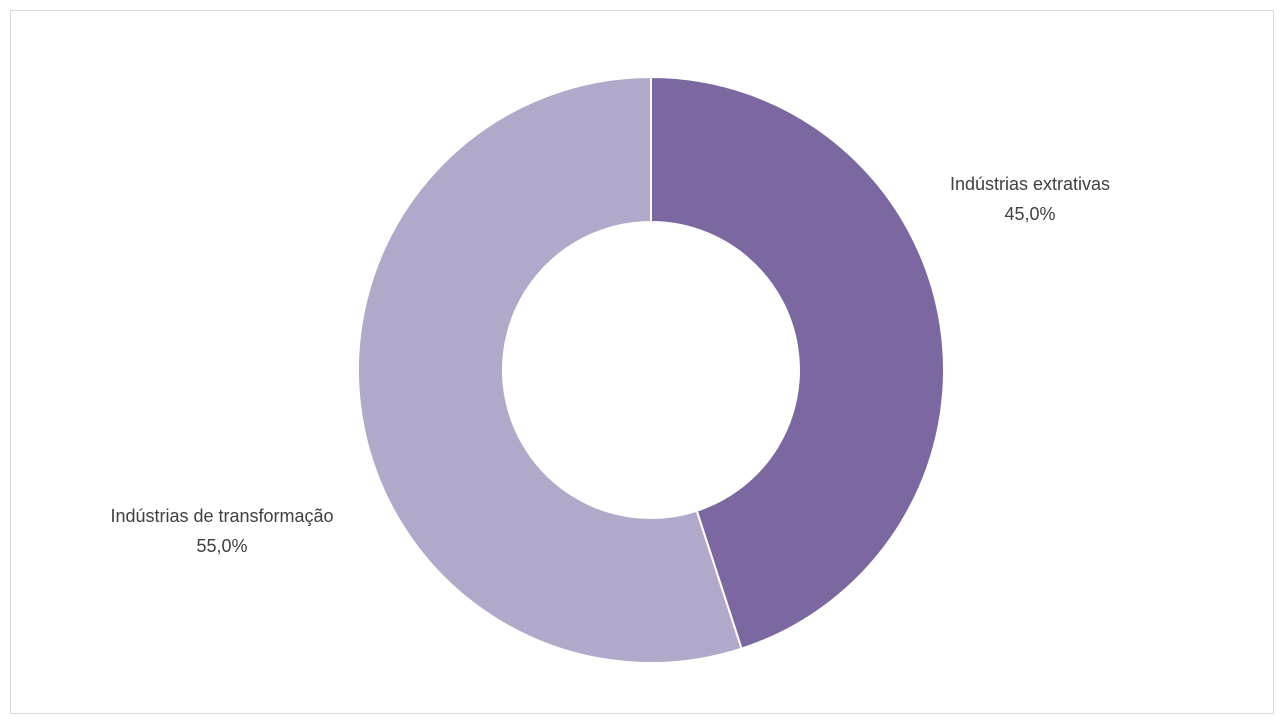 The width and height of the screenshot is (1284, 724). I want to click on slice-label-extrativas: Indústrias extrativas, so click(1030, 184).